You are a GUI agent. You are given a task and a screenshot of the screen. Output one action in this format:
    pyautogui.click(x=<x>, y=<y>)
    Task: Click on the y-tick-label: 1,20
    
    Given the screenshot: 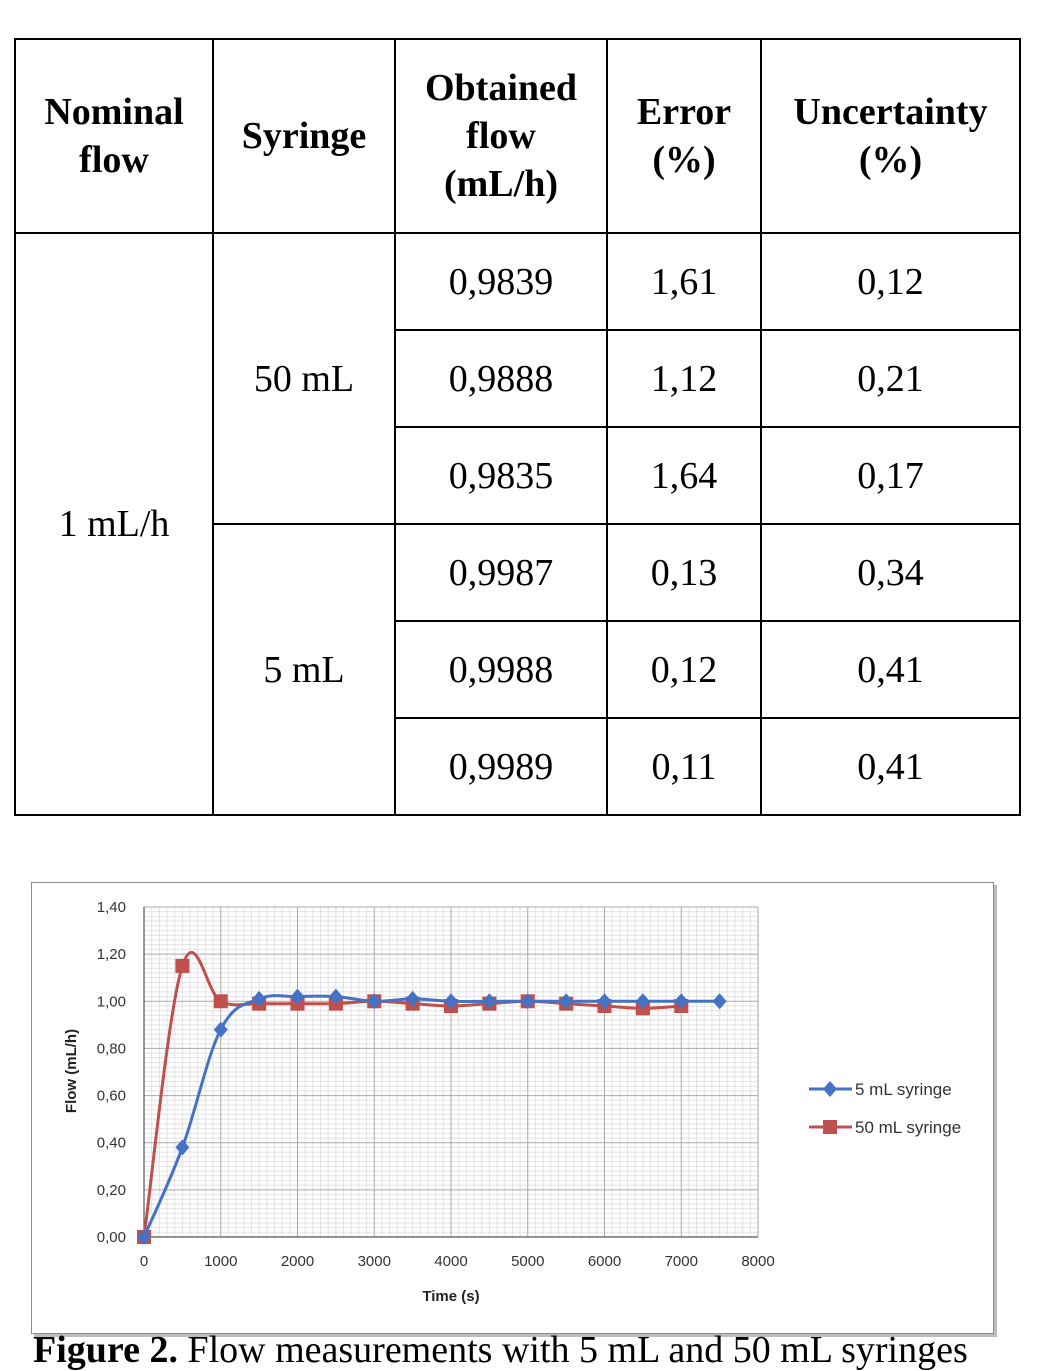 What is the action you would take?
    pyautogui.click(x=111, y=954)
    